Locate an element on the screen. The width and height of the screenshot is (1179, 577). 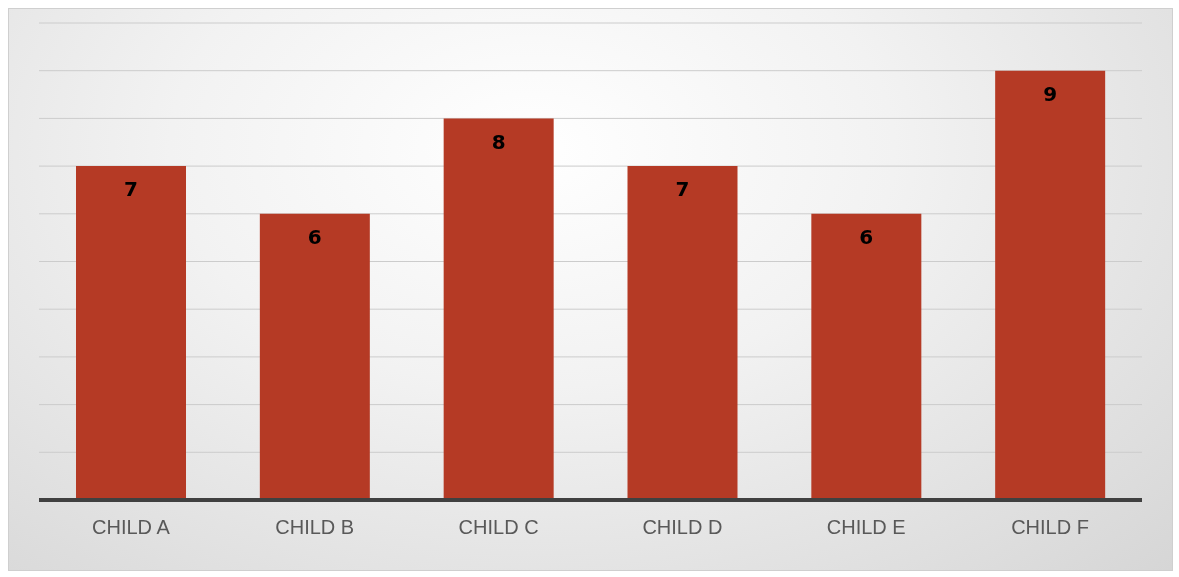
x-tick-label: CHILD E is located at coordinates (866, 527).